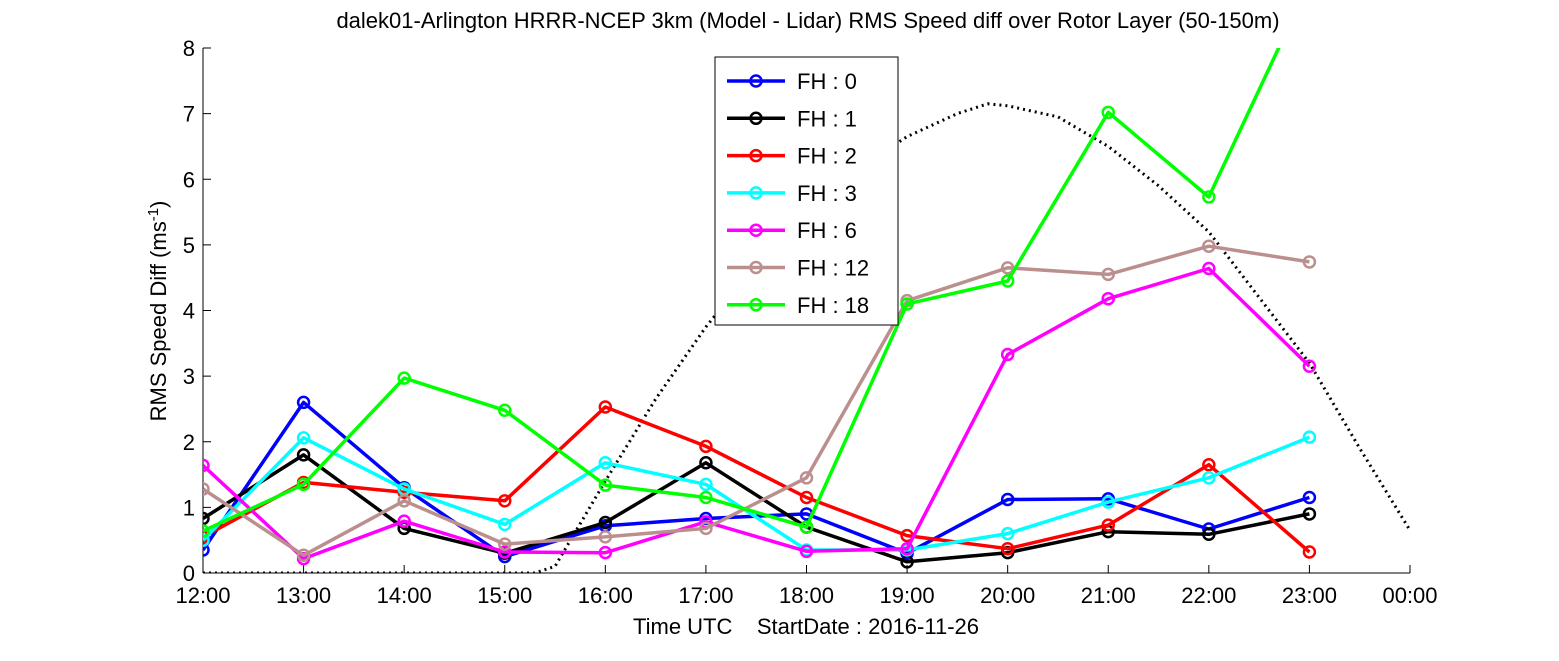 This screenshot has width=1559, height=661. I want to click on legend-label: FH : 6, so click(827, 230).